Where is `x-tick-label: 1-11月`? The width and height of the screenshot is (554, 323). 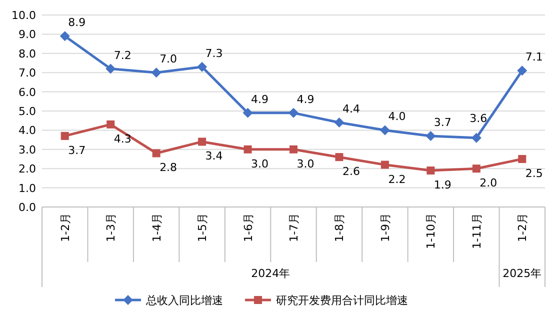
x-tick-label: 1-11月 is located at coordinates (477, 231).